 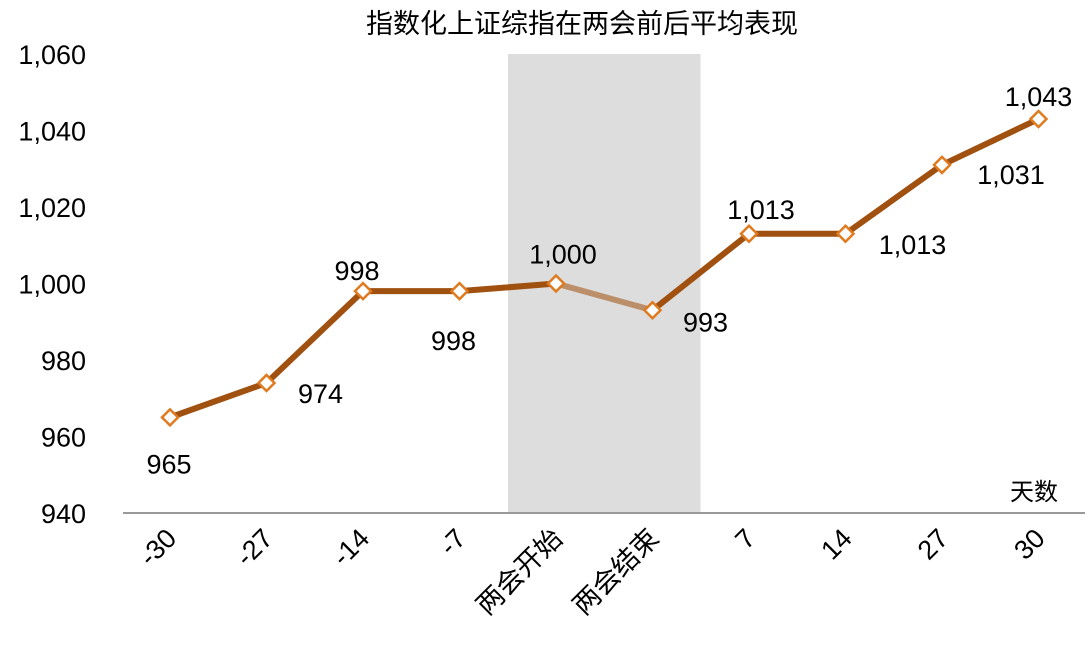 What do you see at coordinates (52, 208) in the screenshot?
I see `y-tick-label: 1,020` at bounding box center [52, 208].